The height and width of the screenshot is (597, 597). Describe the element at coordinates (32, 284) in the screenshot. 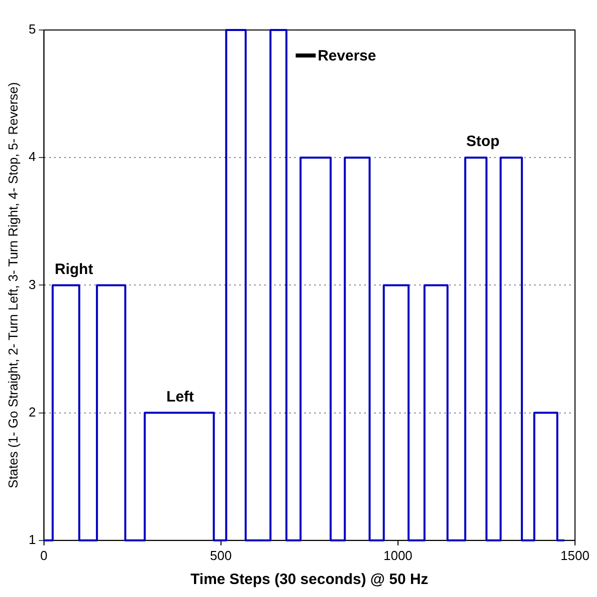

I see `y-tick-label: 3` at that location.